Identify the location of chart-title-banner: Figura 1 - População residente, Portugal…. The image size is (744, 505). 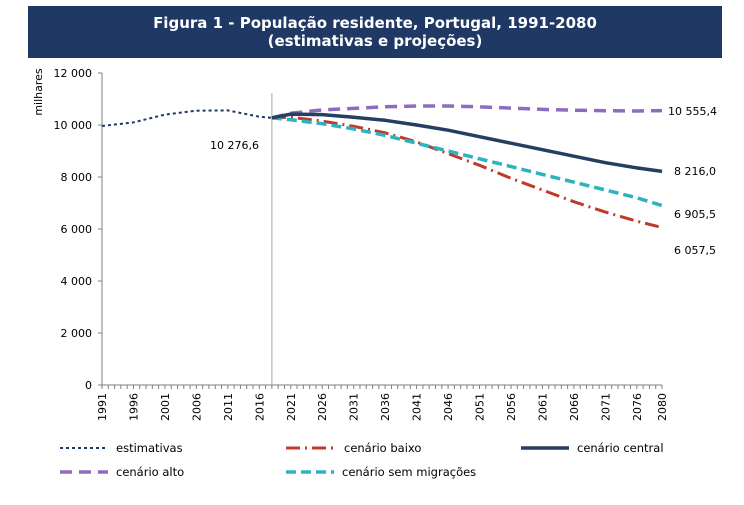
(375, 32).